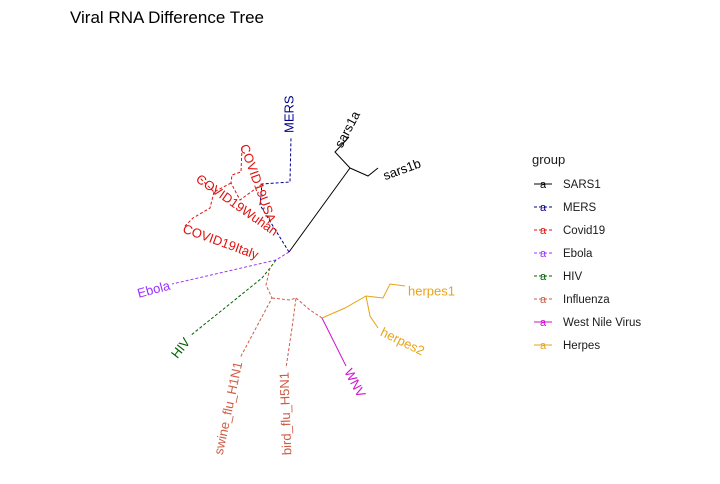 Image resolution: width=720 pixels, height=484 pixels. Describe the element at coordinates (580, 208) in the screenshot. I see `legend-item-label: MERS` at that location.